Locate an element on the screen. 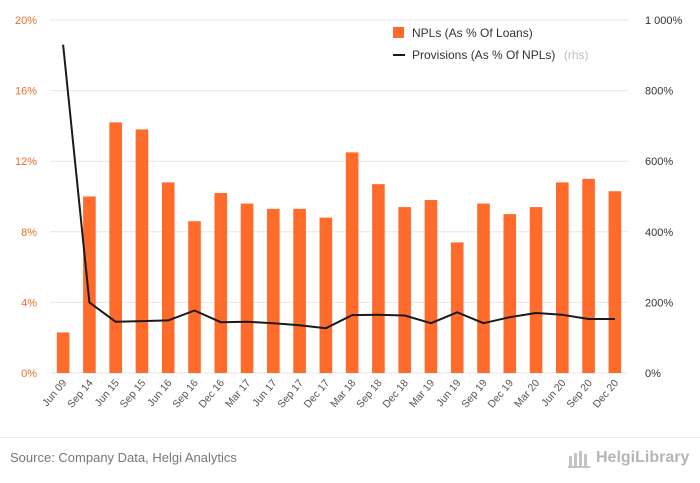 The width and height of the screenshot is (700, 483). y-right-tick-label: 200% is located at coordinates (659, 303).